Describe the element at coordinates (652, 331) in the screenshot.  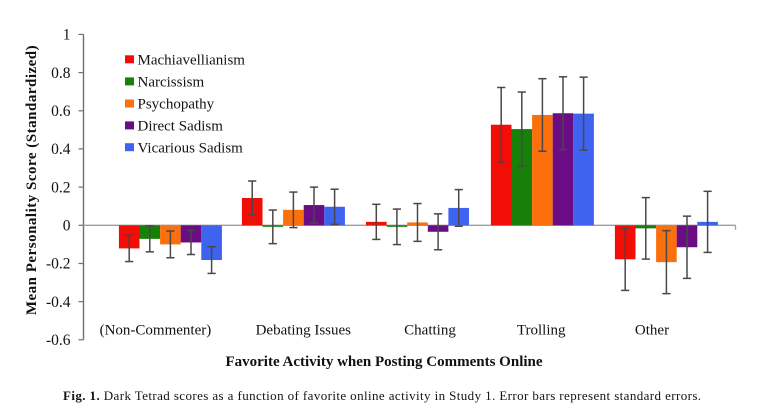
I see `svg-text: Other` at that location.